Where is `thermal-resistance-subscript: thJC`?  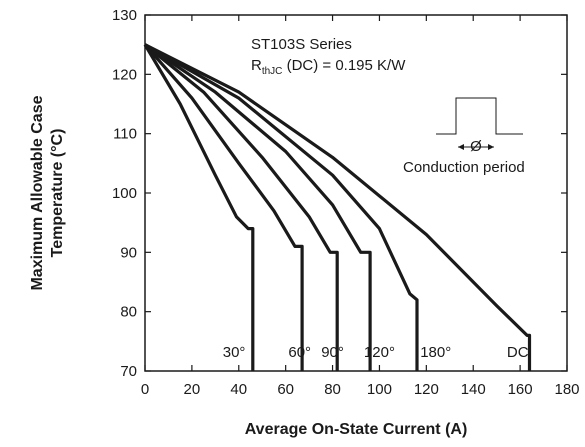 thermal-resistance-subscript: thJC is located at coordinates (272, 71).